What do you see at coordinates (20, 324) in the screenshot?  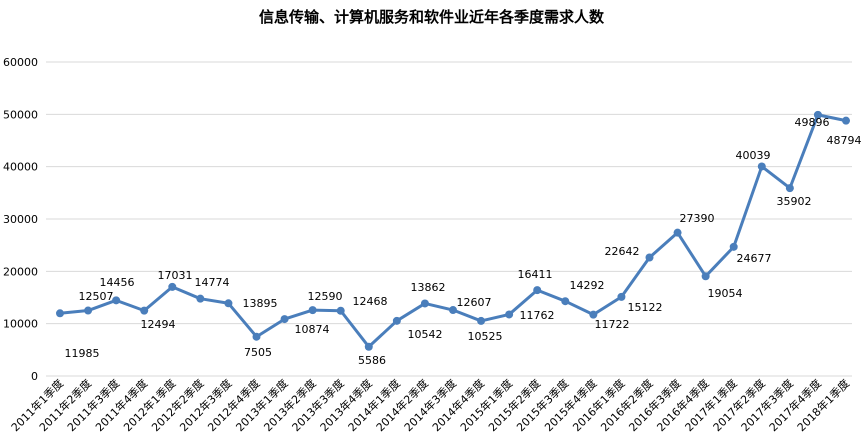 I see `y-tick-label: 10000` at bounding box center [20, 324].